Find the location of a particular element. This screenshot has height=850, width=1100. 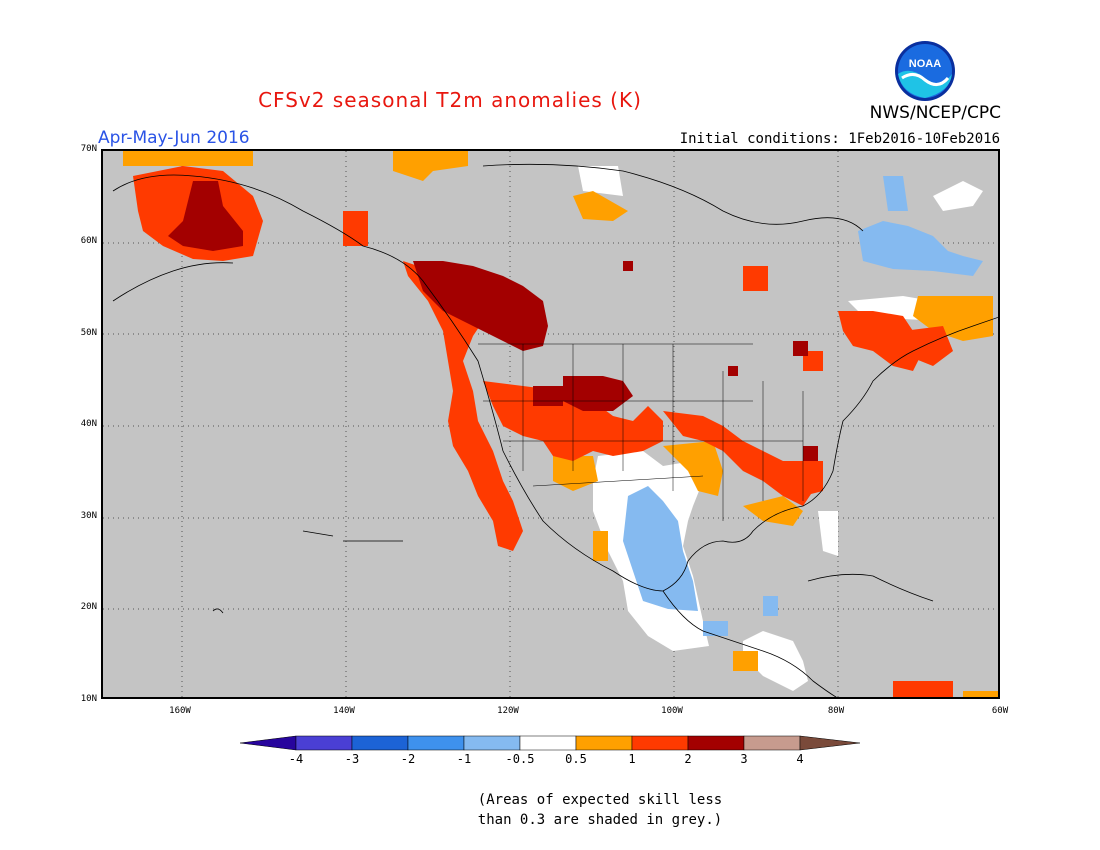

political-borders is located at coordinates (641, 432).